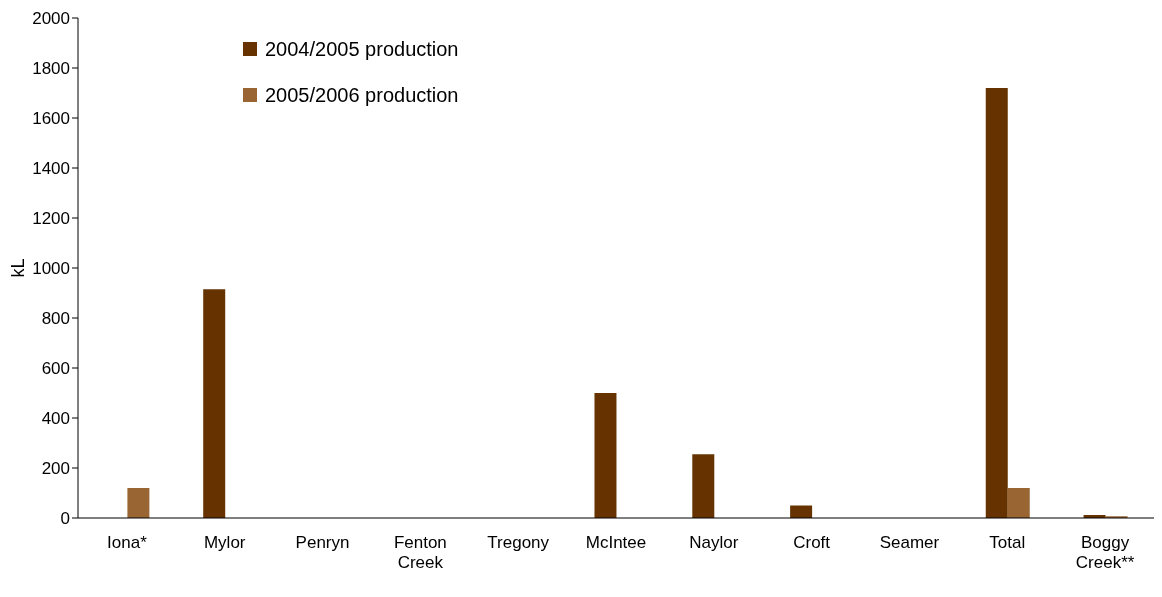 The image size is (1162, 597). Describe the element at coordinates (55, 419) in the screenshot. I see `y-tick-label: 400` at that location.